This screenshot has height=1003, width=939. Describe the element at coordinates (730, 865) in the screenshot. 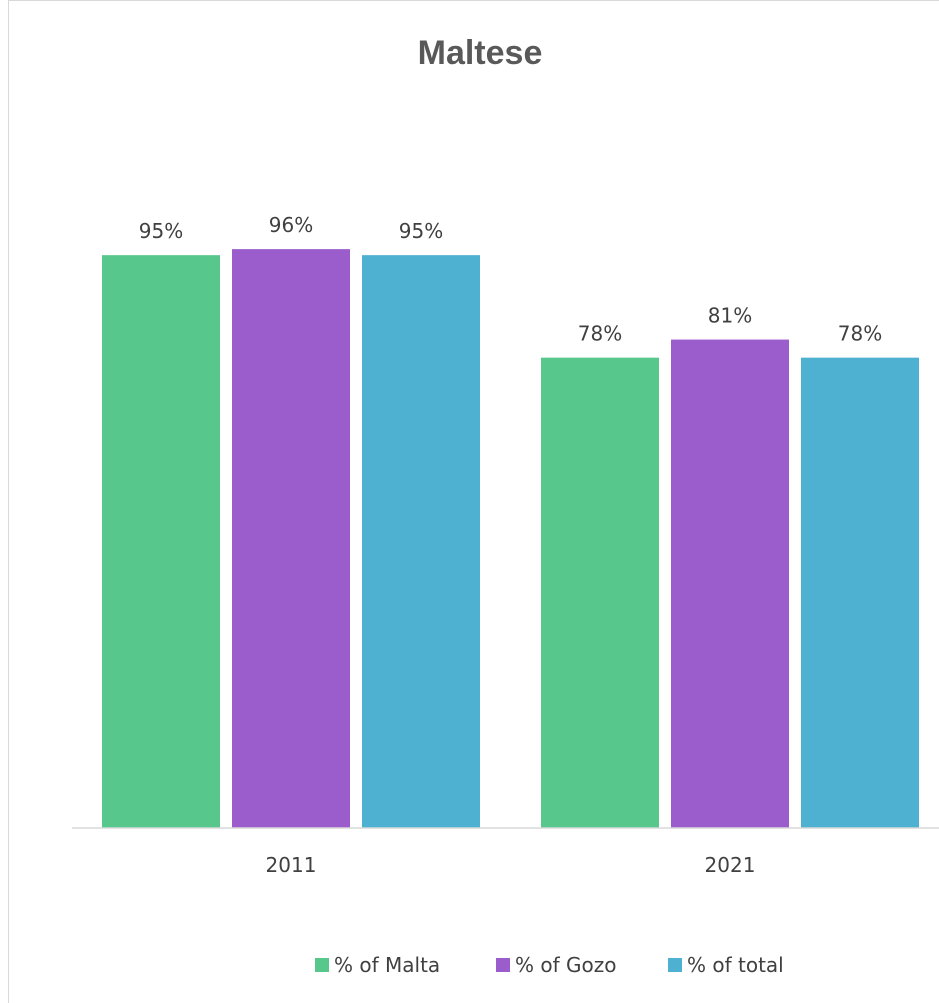

I see `category-label-2021: 2021` at that location.